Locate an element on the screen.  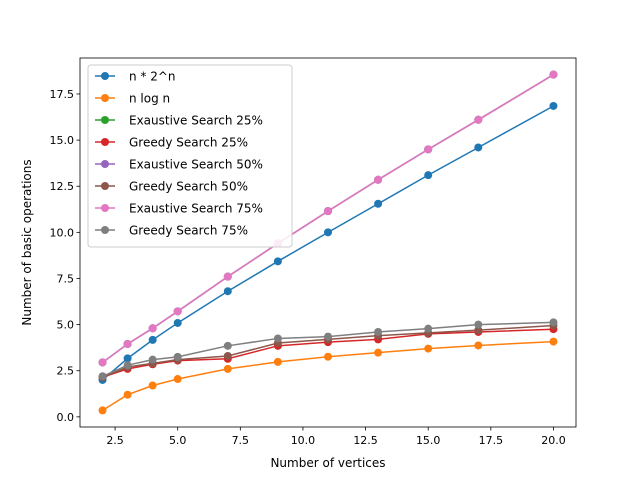
x-tick-label: 15.0 is located at coordinates (428, 440).